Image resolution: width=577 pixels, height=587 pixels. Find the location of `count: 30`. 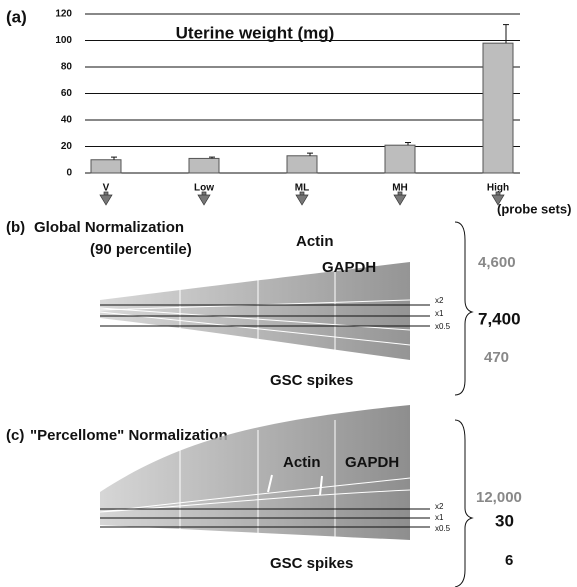

count: 30 is located at coordinates (504, 520).